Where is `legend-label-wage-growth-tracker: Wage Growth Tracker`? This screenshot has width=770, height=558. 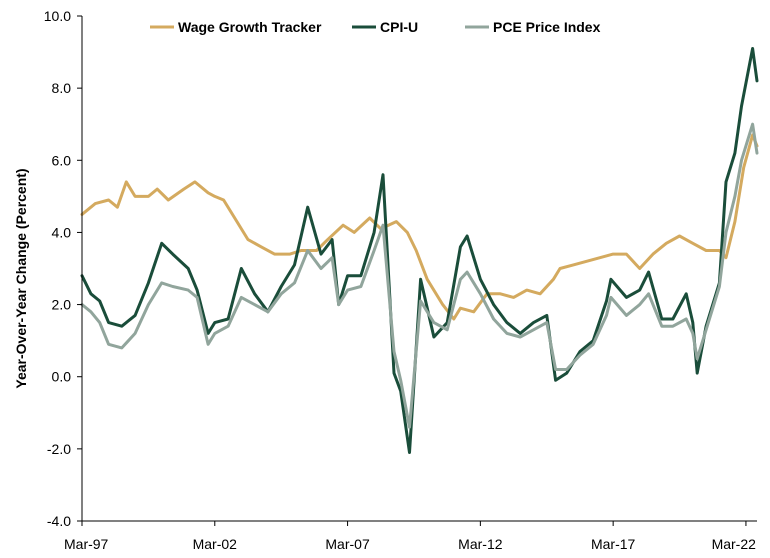
legend-label-wage-growth-tracker: Wage Growth Tracker is located at coordinates (250, 27).